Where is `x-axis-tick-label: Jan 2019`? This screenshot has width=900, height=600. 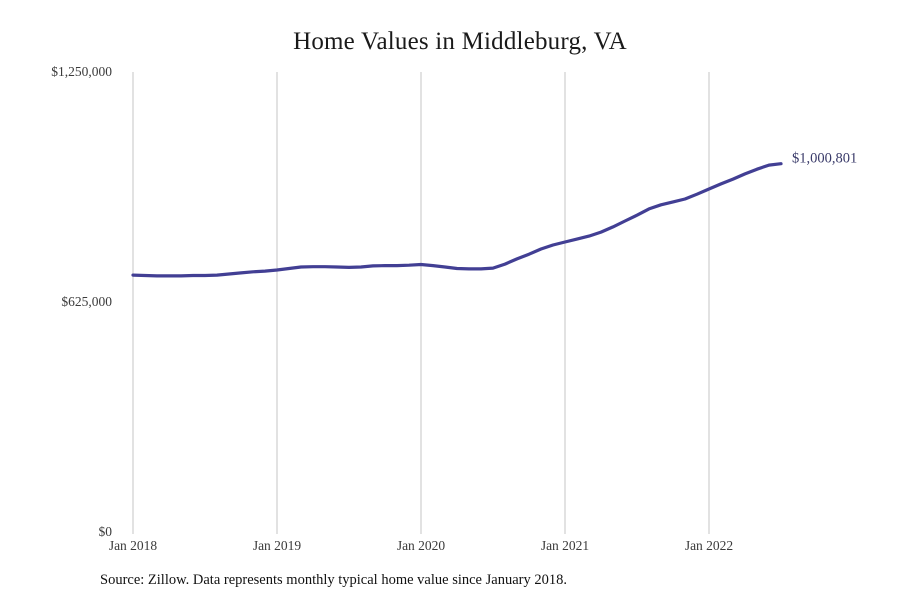 x-axis-tick-label: Jan 2019 is located at coordinates (277, 545).